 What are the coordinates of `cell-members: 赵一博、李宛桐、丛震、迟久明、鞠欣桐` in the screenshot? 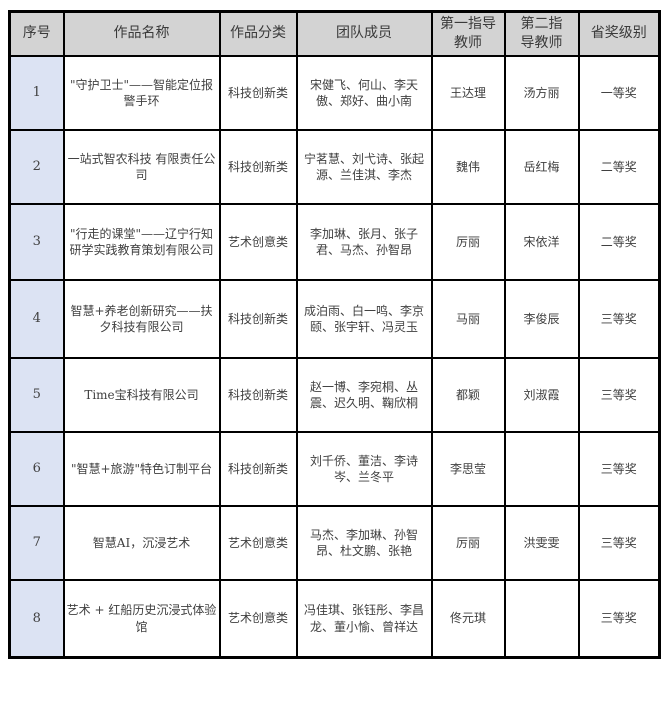 It's located at (364, 394).